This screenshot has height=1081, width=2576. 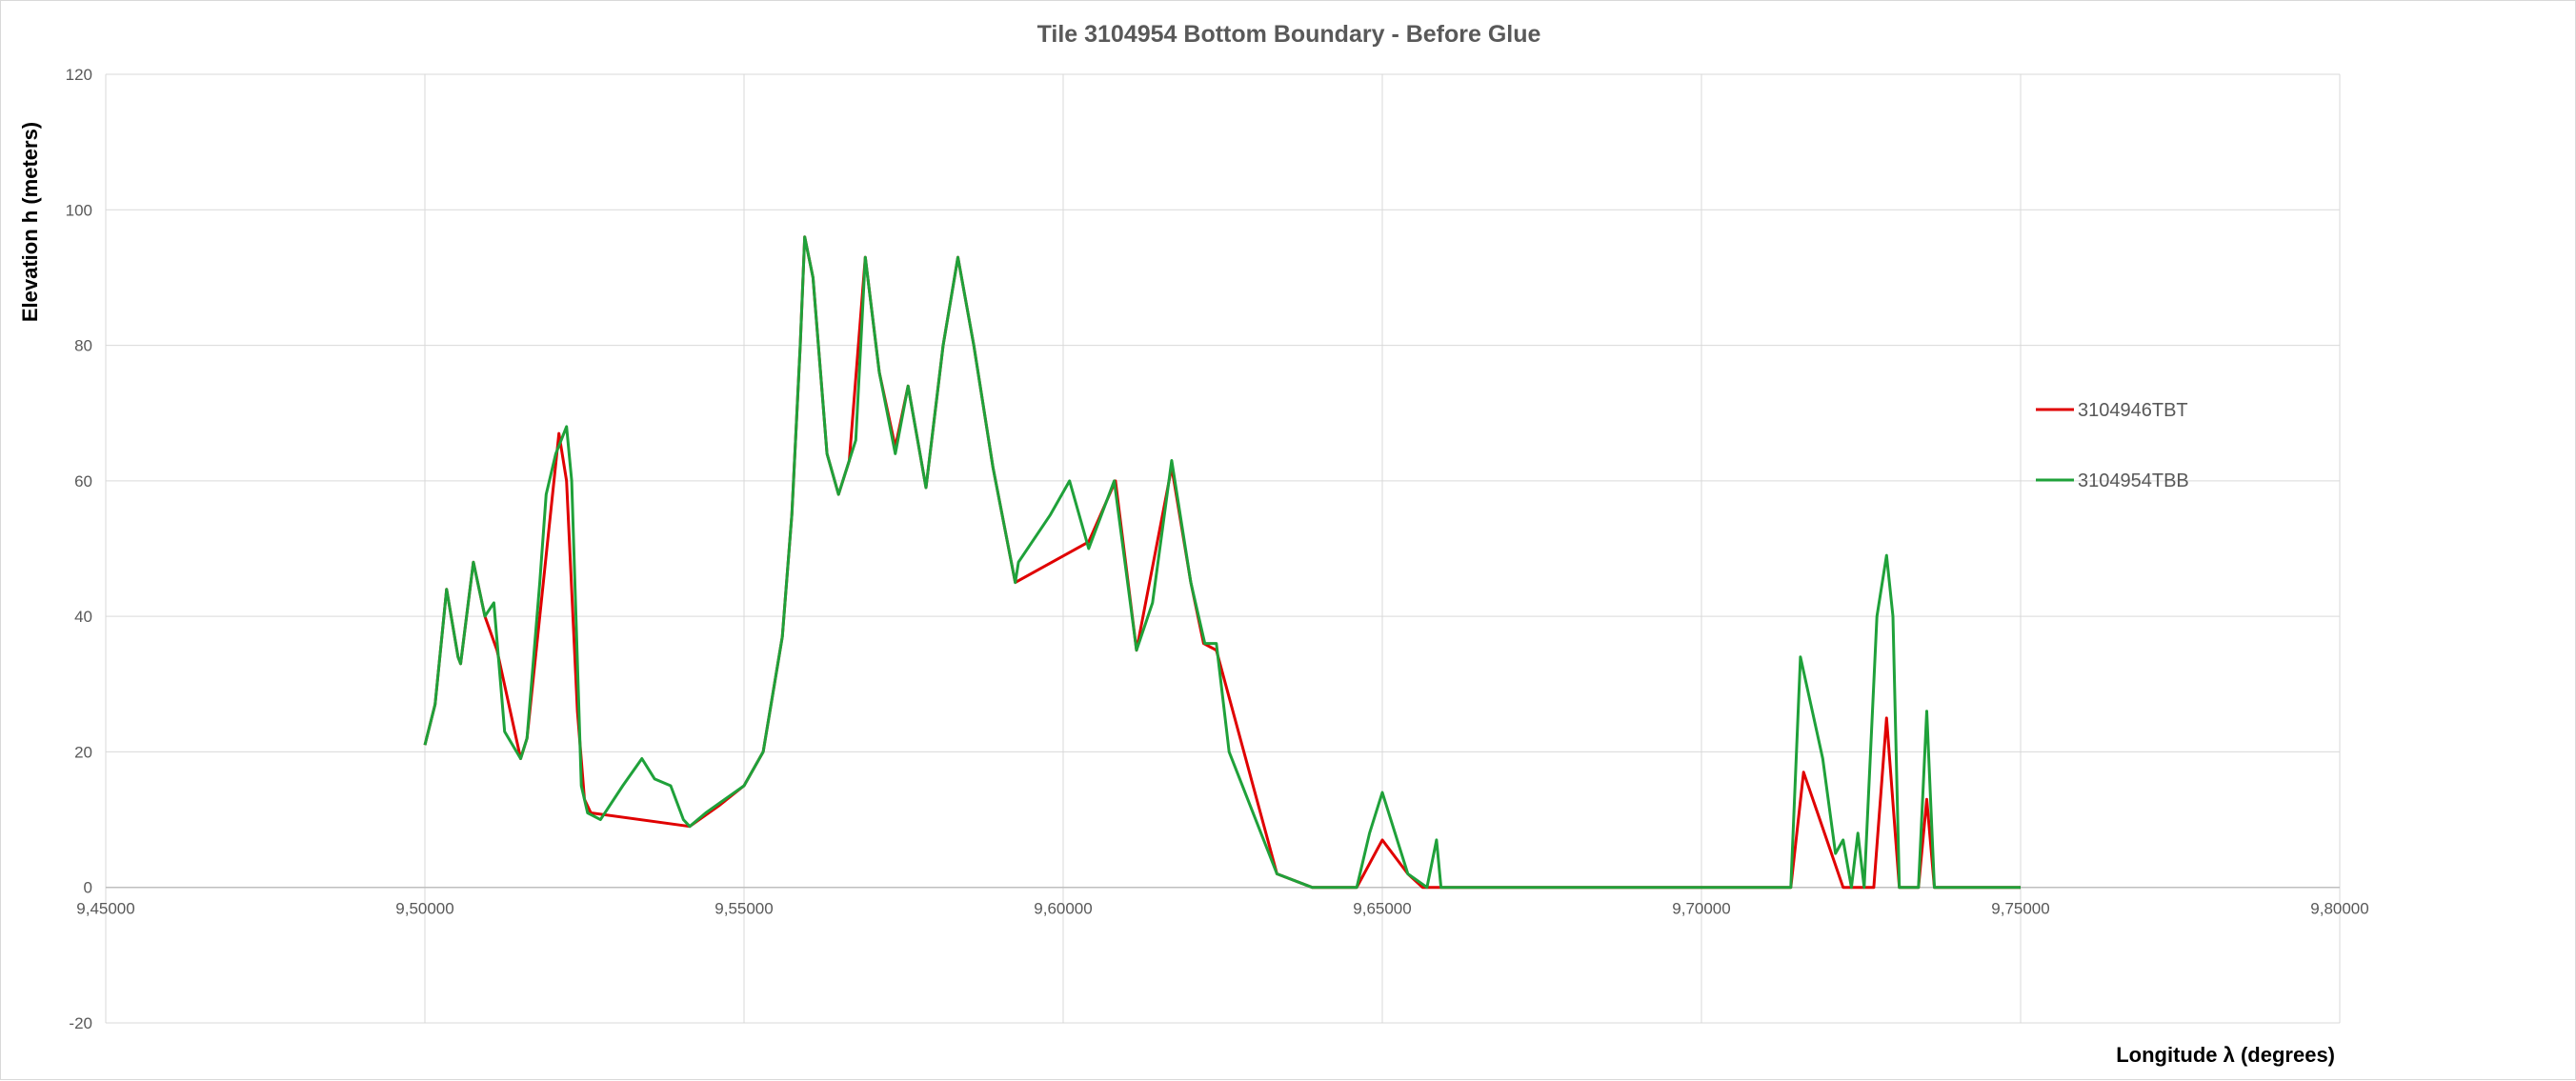 I want to click on legend: 3104946TBT 3104954TBB, so click(x=2112, y=446).